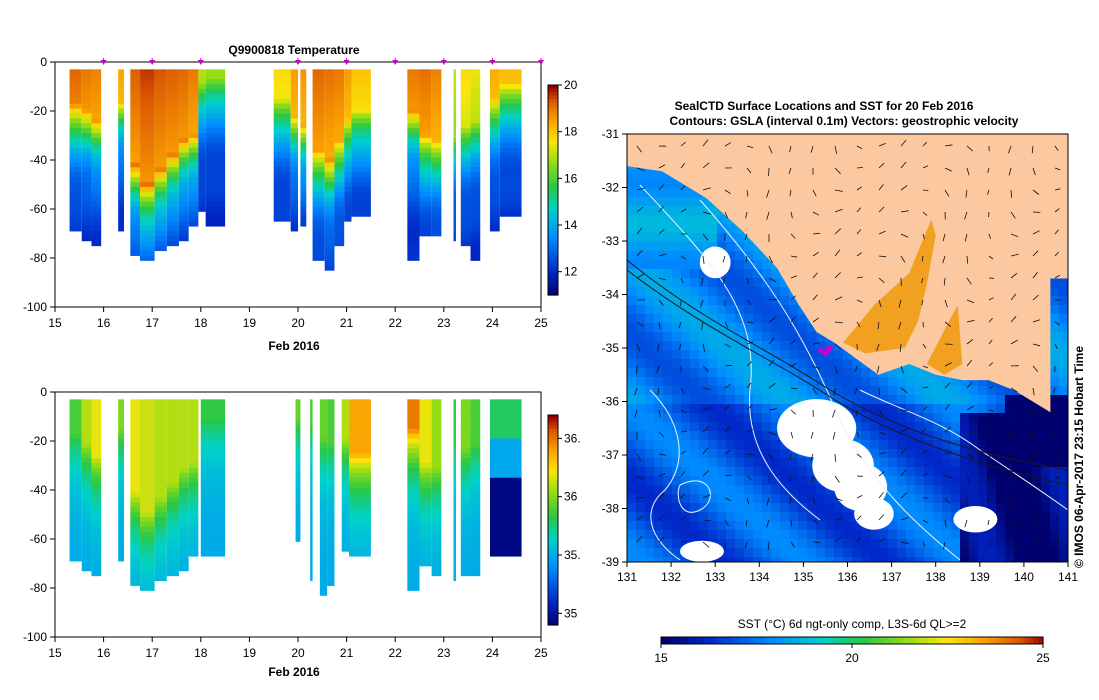 The image size is (1099, 700). I want to click on temp-x-tick-label: 20, so click(298, 323).